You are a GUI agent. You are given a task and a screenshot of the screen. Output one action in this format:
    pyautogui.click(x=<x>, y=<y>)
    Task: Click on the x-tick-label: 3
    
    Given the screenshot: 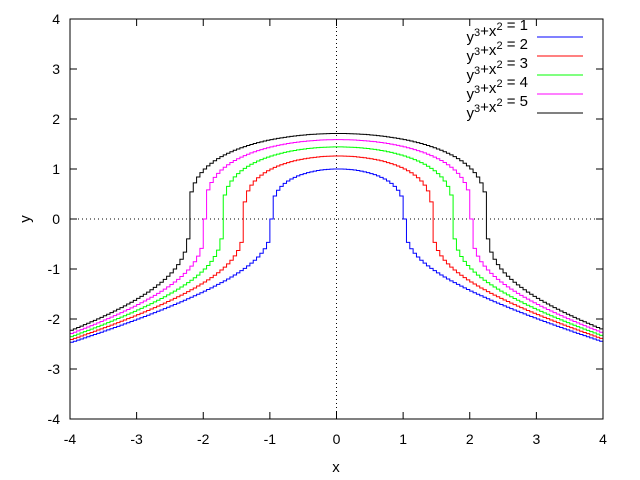 What is the action you would take?
    pyautogui.click(x=536, y=439)
    